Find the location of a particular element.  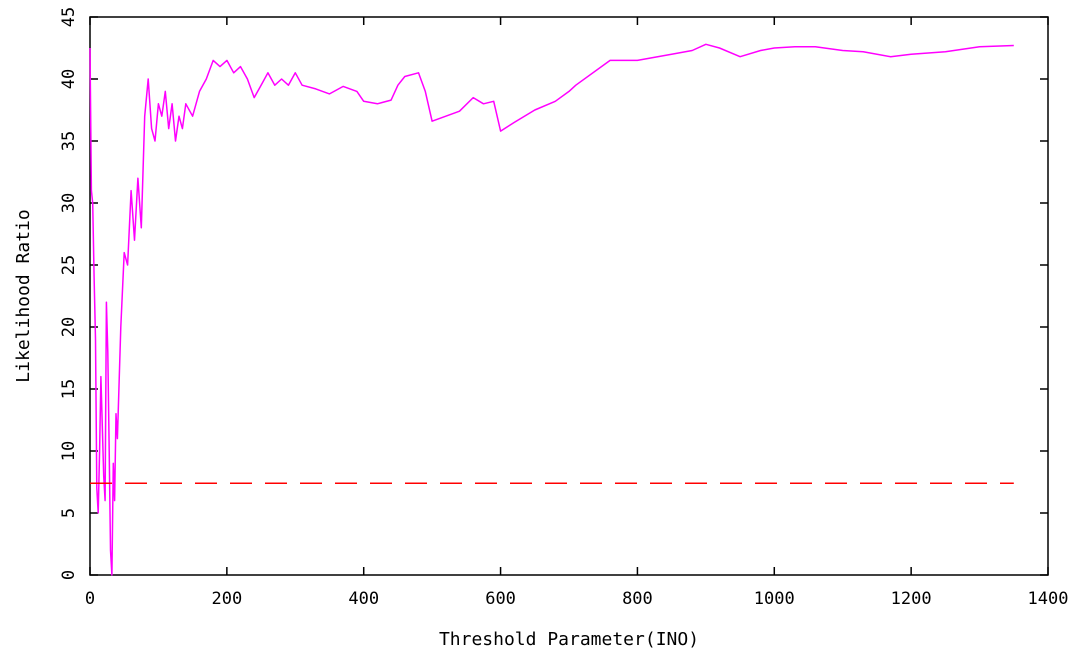

y-tick-label: 25 is located at coordinates (69, 265).